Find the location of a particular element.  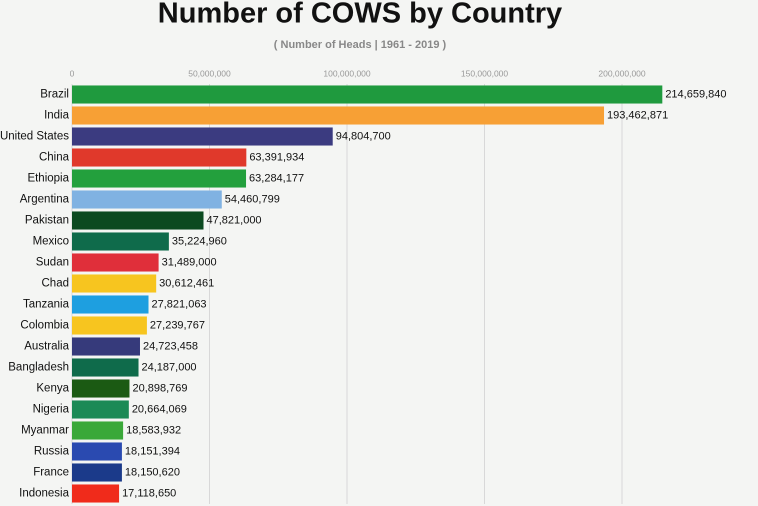

value-label: 27,239,767 is located at coordinates (177, 325).